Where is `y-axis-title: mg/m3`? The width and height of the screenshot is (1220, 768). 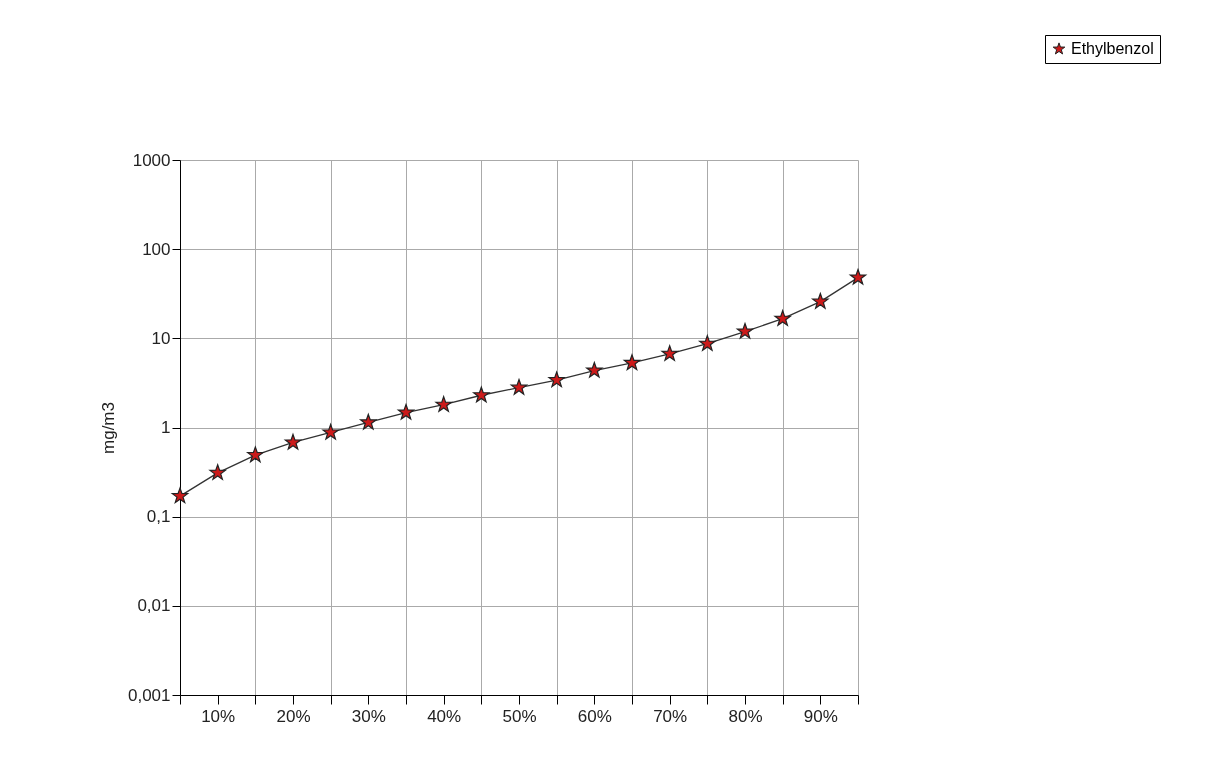
y-axis-title: mg/m3 is located at coordinates (108, 428).